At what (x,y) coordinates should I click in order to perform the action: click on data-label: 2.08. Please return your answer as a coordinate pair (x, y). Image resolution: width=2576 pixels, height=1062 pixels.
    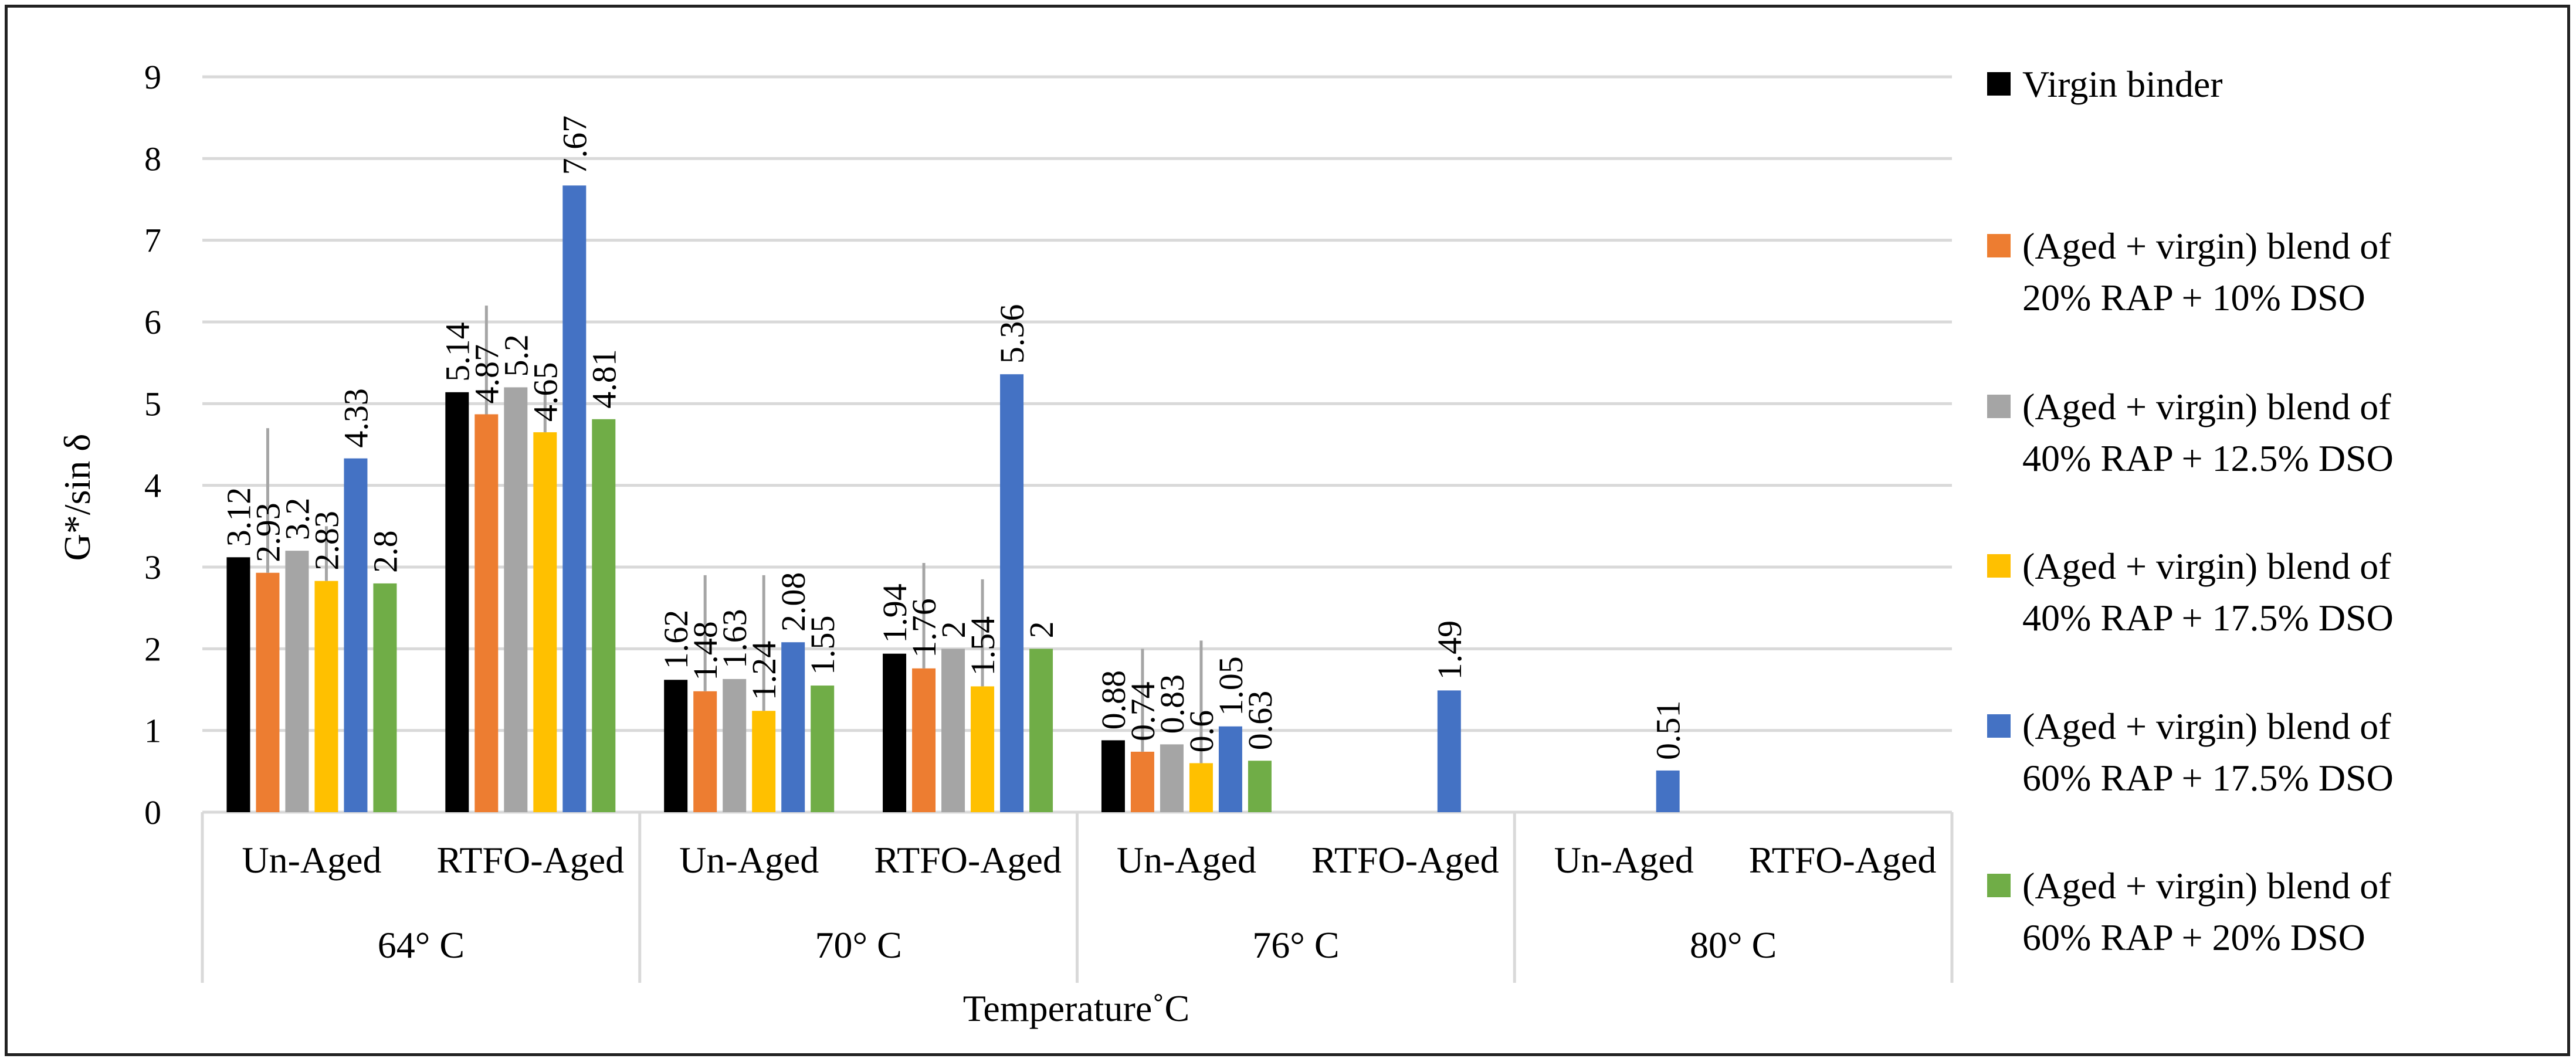
    Looking at the image, I should click on (793, 602).